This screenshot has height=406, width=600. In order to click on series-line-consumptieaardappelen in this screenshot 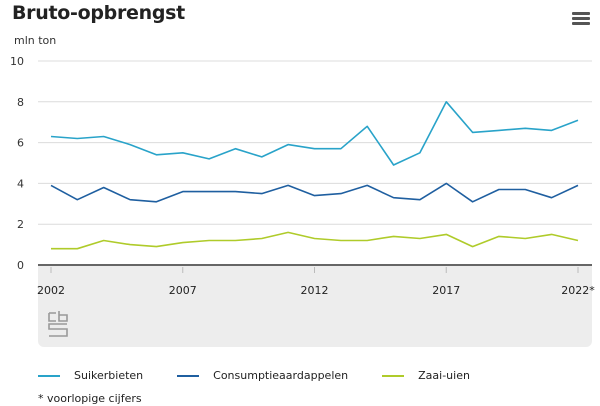, I will do `click(314, 192)`.